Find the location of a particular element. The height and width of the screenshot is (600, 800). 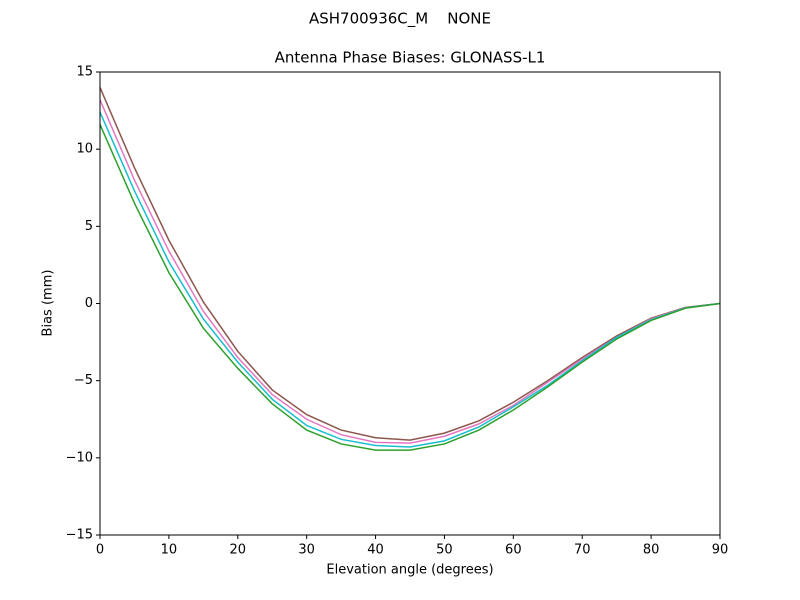

y-tick-label: −10 is located at coordinates (79, 457).